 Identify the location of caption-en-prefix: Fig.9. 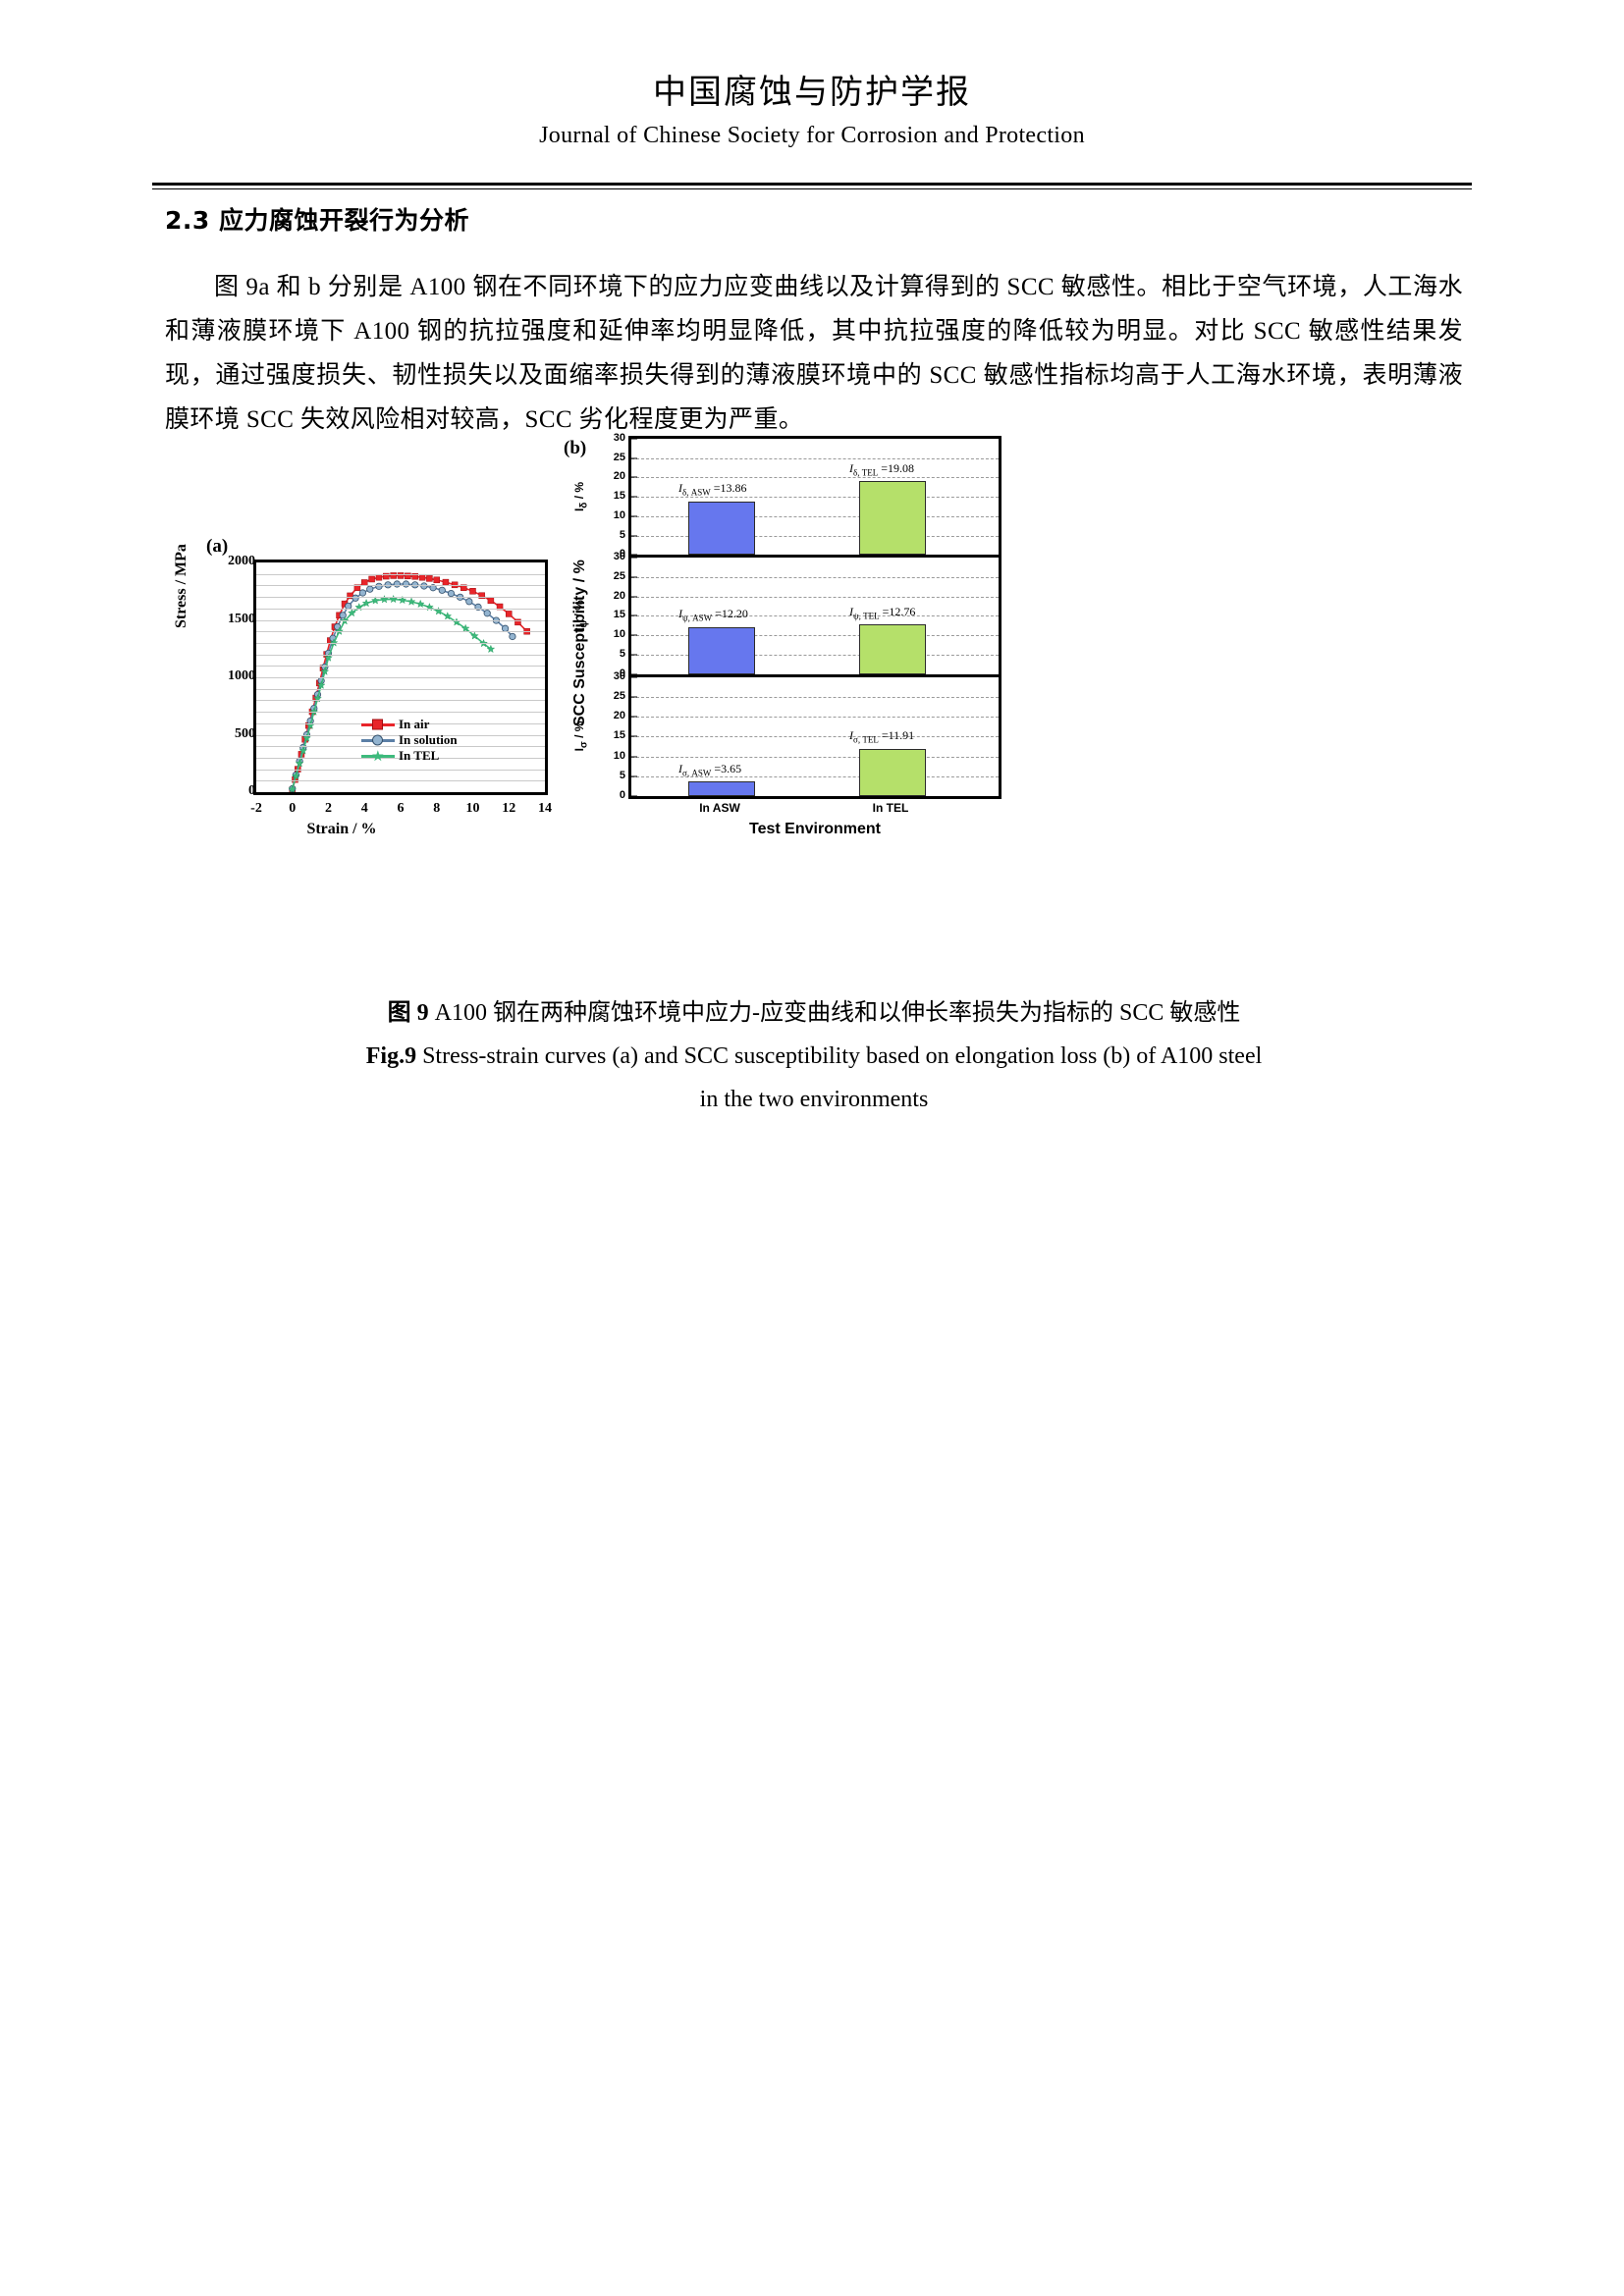
(391, 1056).